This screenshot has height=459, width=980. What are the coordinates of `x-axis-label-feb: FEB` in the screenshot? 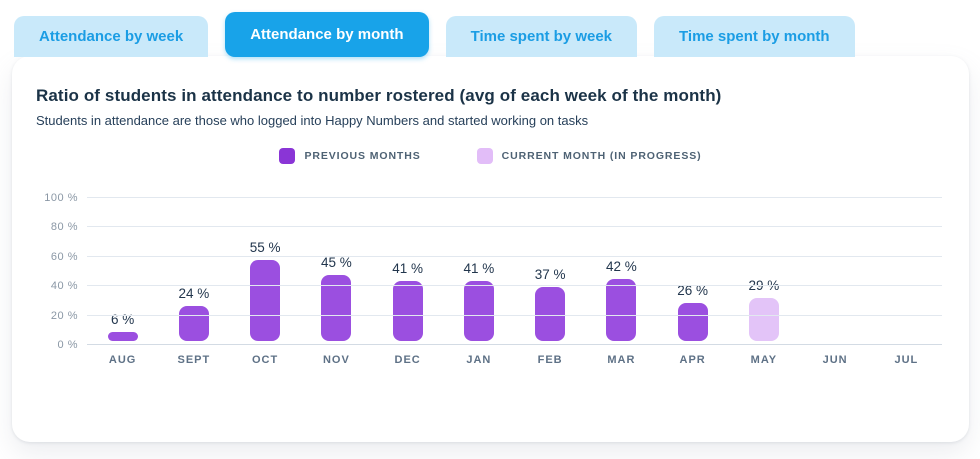 It's located at (550, 360).